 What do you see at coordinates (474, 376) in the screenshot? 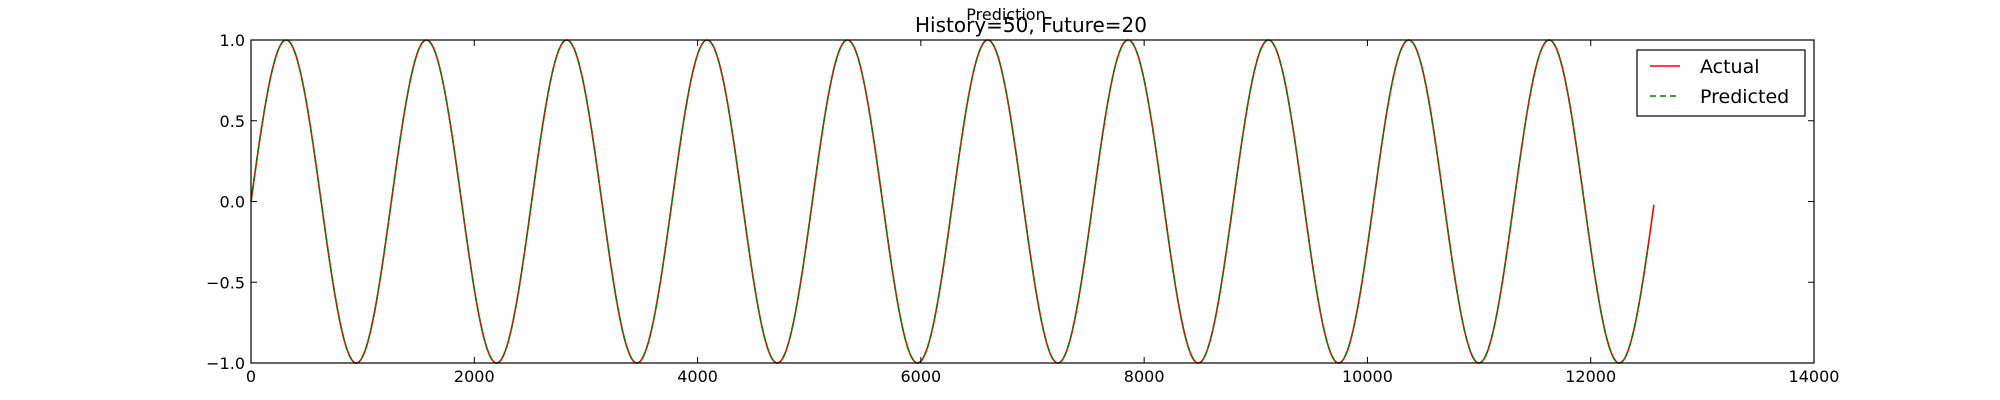
I see `x-tick-label: 2000` at bounding box center [474, 376].